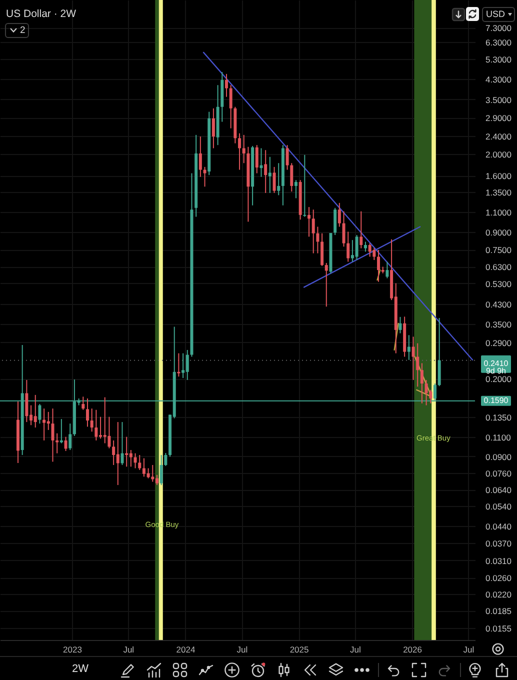 This screenshot has width=517, height=680. Describe the element at coordinates (499, 561) in the screenshot. I see `y-tick-label: 0.0310` at that location.